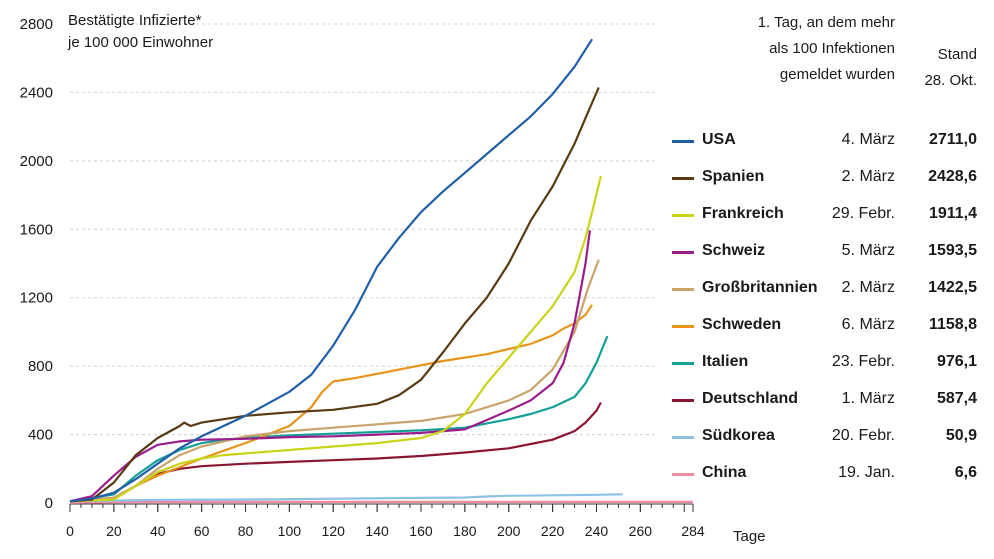  I want to click on legend-series-name: USA, so click(719, 139).